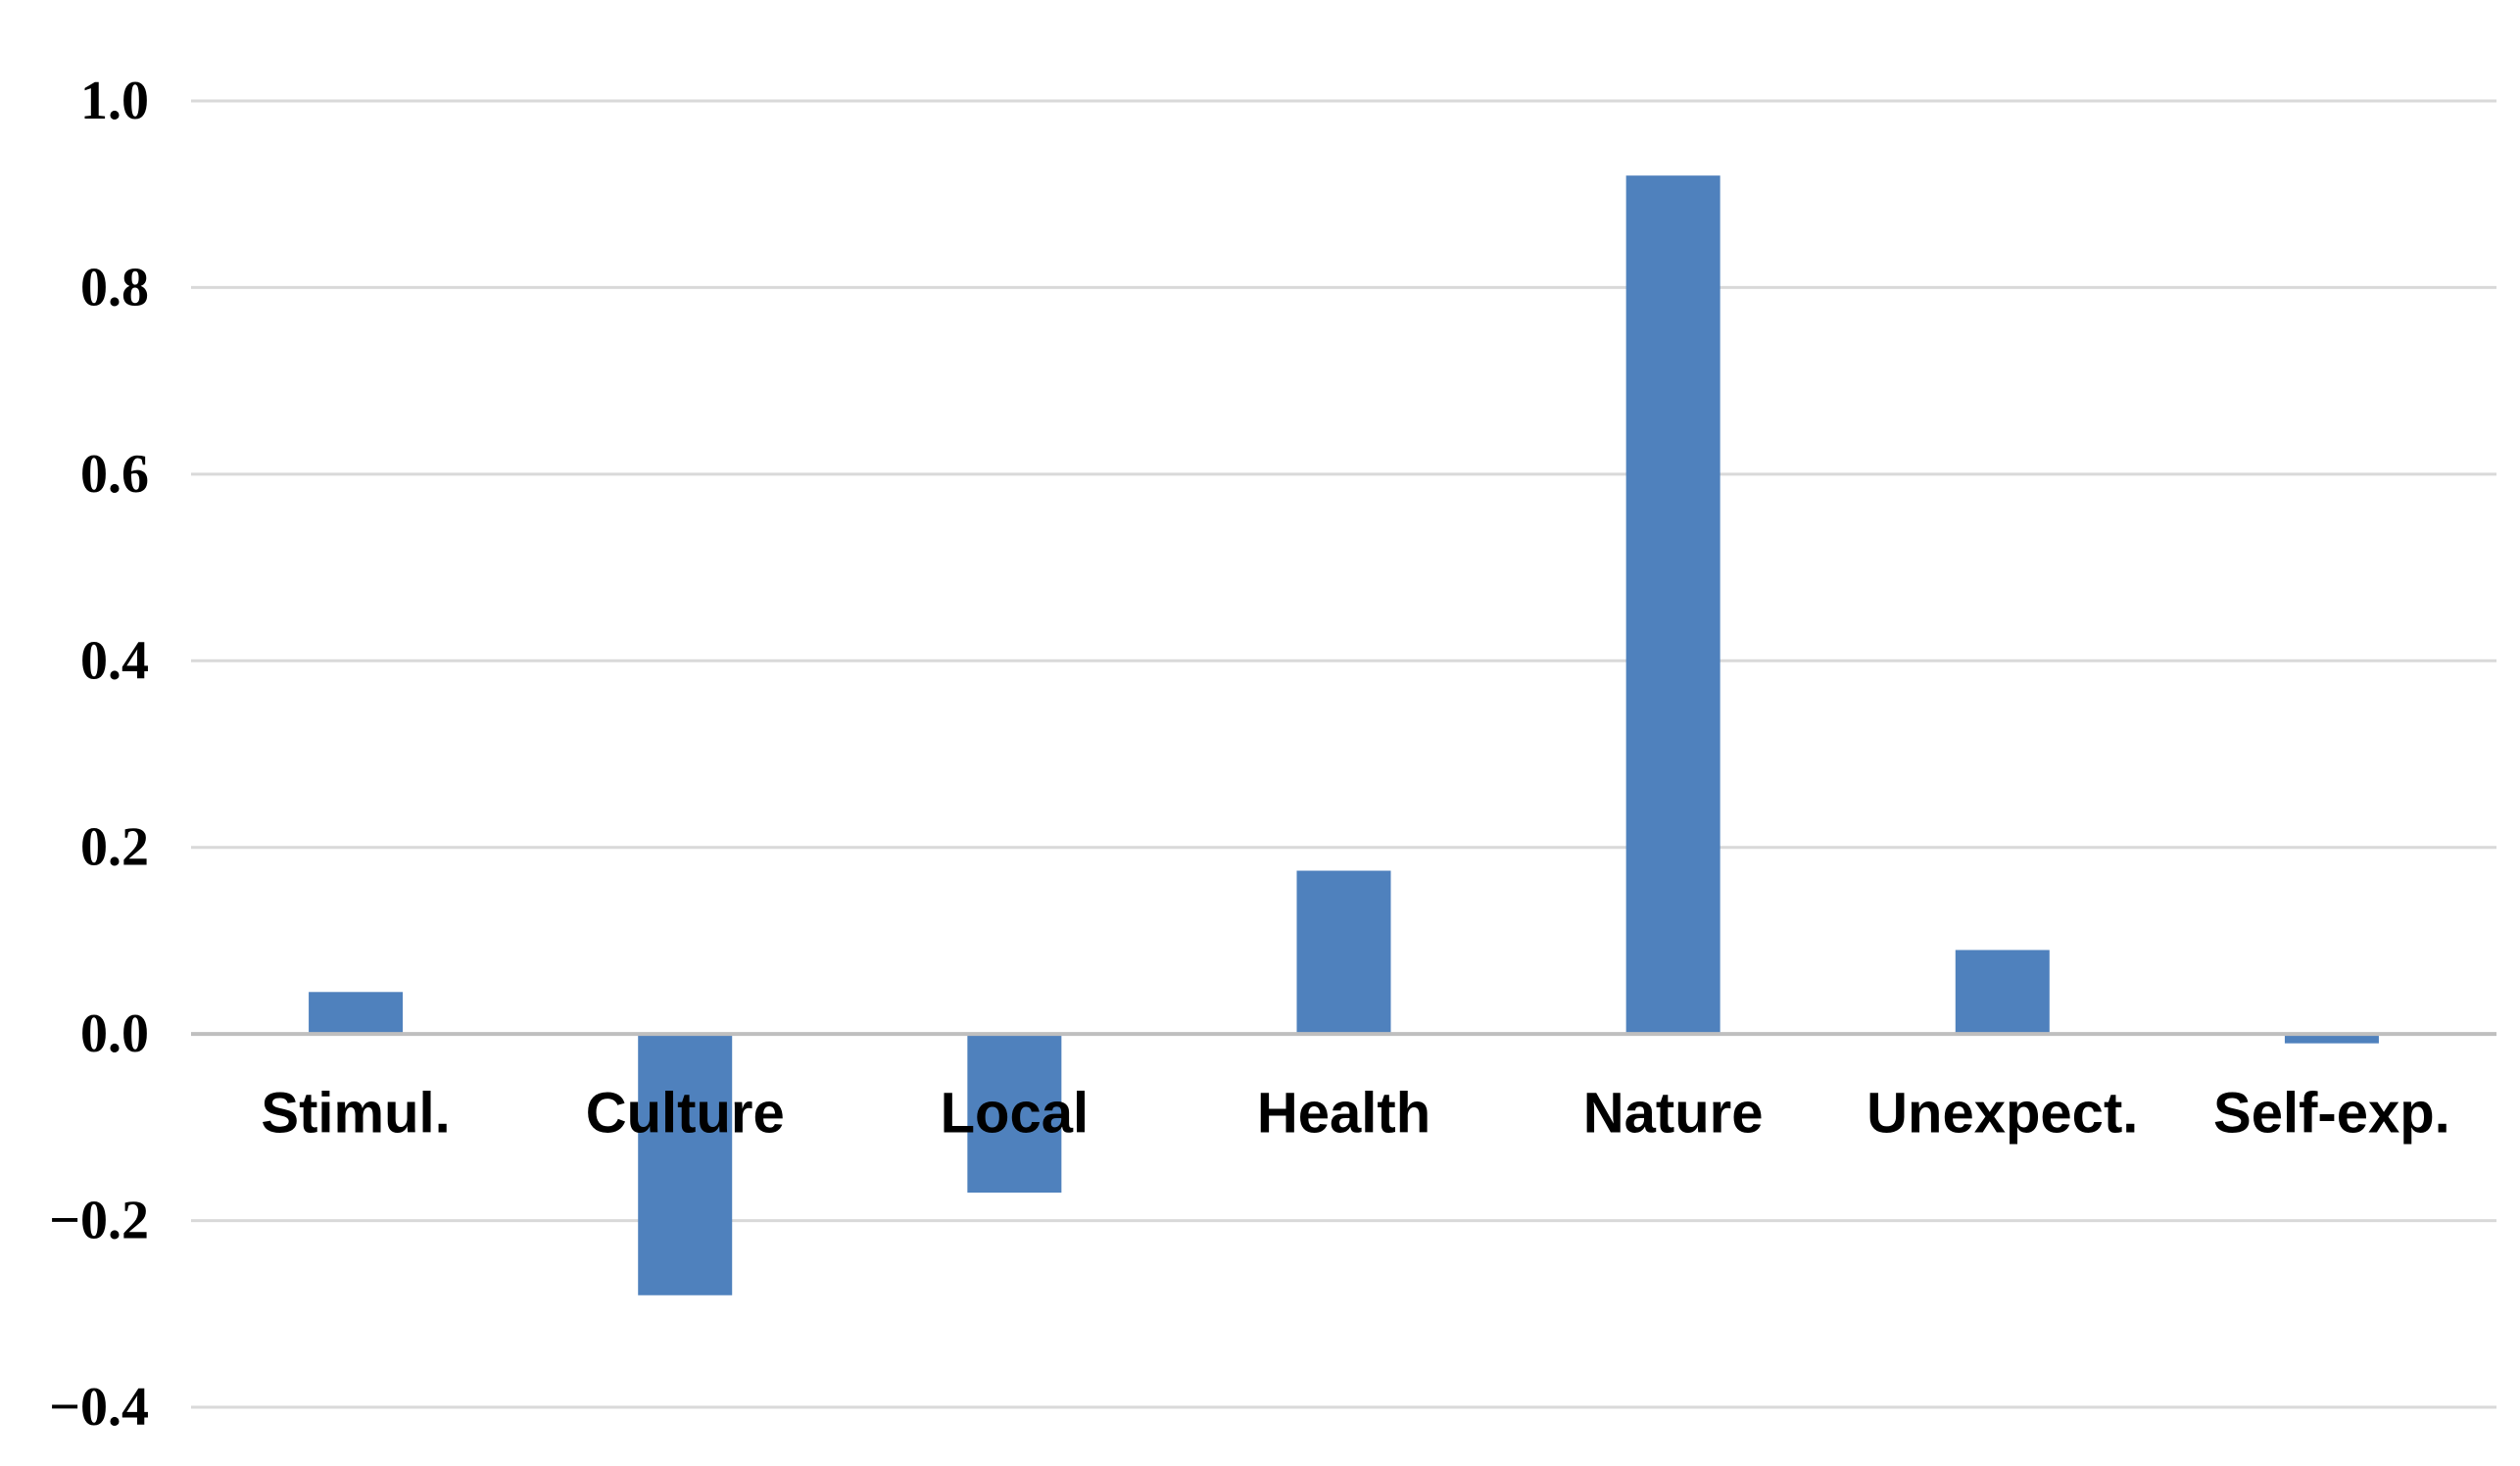 This screenshot has width=2520, height=1466. Describe the element at coordinates (355, 1114) in the screenshot. I see `x-tick-label: Stimul.` at that location.